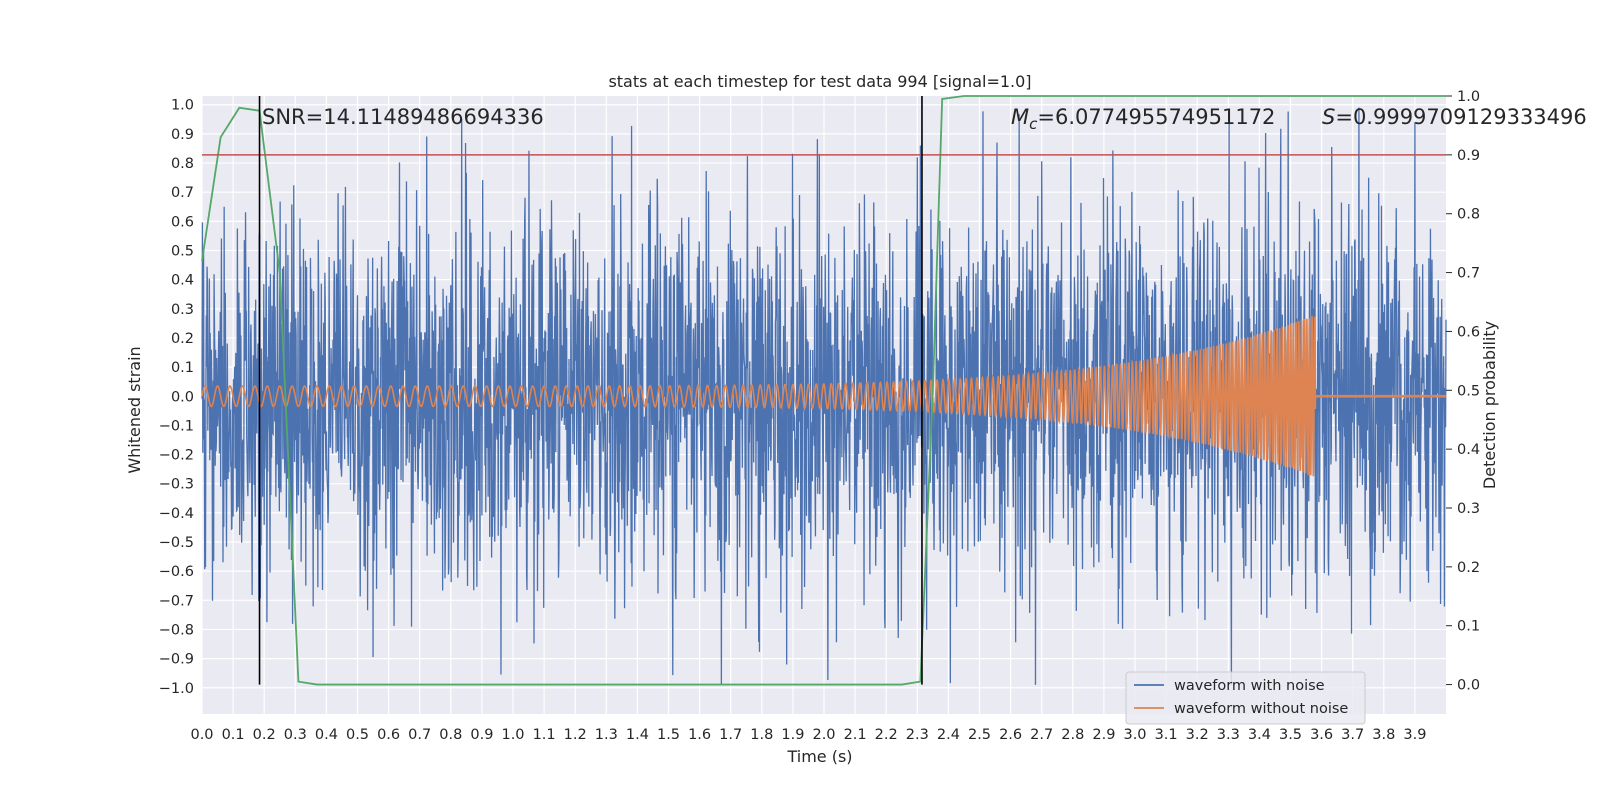 Image resolution: width=1600 pixels, height=800 pixels. I want to click on x-tick-label: 0.5, so click(357, 735).